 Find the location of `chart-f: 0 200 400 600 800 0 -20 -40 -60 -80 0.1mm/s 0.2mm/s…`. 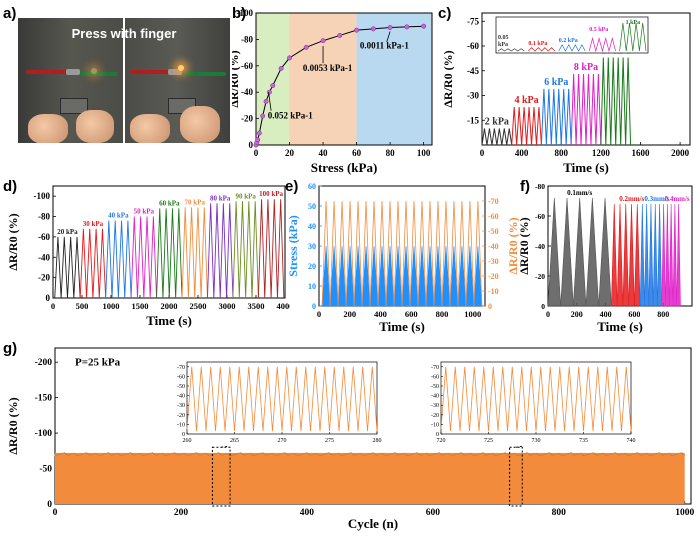

chart-f: 0 200 400 600 800 0 -20 -40 -60 -80 0.1mm/s 0.2mm/s… is located at coordinates (606, 258).